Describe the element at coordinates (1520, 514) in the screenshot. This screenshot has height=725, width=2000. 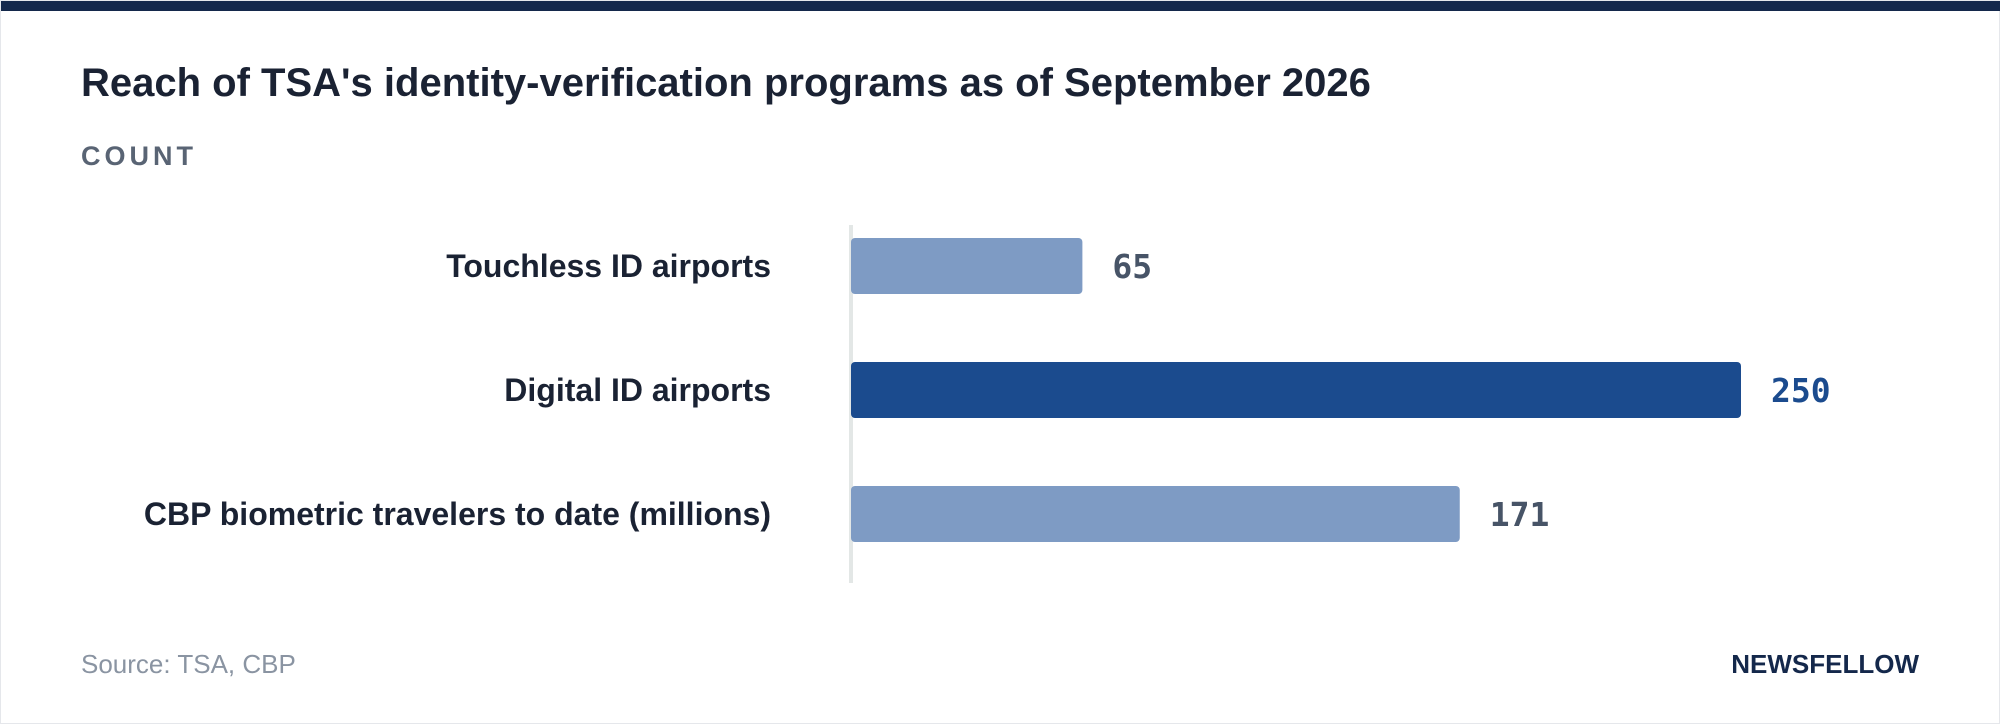
I see `data-label: 171` at that location.